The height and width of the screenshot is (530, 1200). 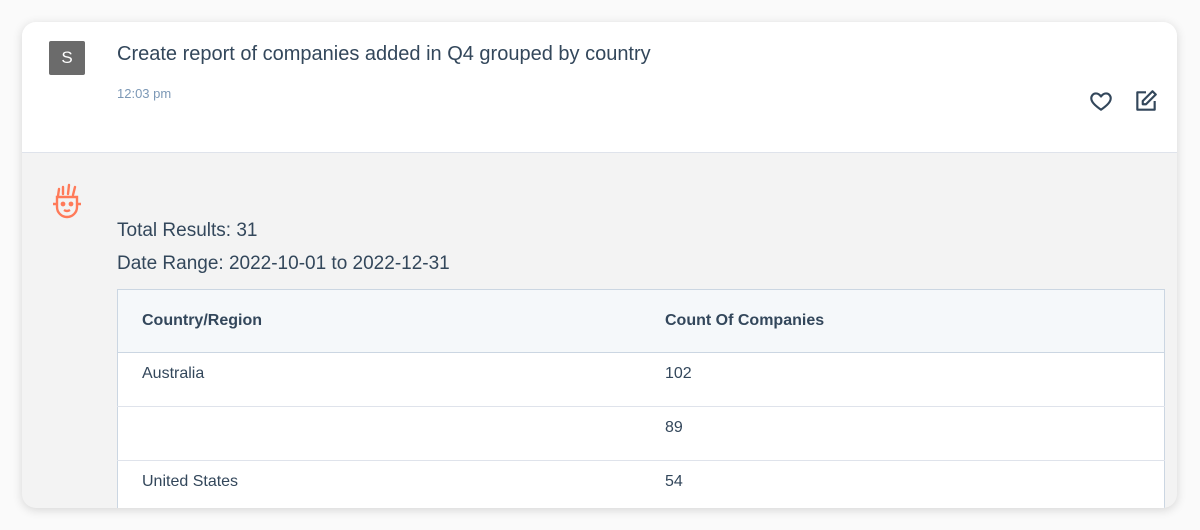 What do you see at coordinates (903, 321) in the screenshot?
I see `column-header-count: Count Of Companies` at bounding box center [903, 321].